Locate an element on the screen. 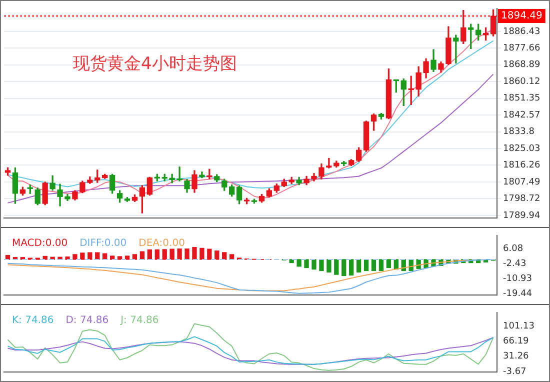 This screenshot has height=382, width=550. y-tick-label: 1807.49 is located at coordinates (521, 182).